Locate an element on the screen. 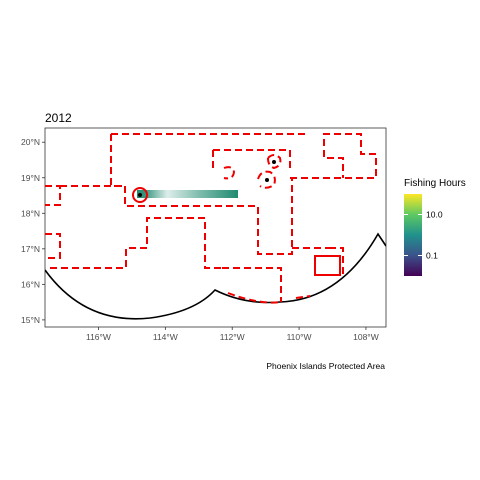  y-tick-label: 20°N is located at coordinates (30, 142).